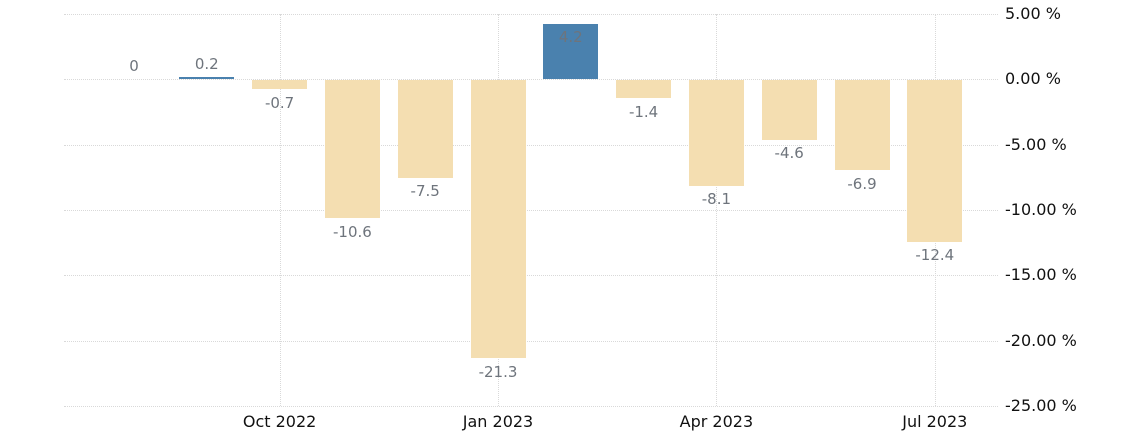 Image resolution: width=1130 pixels, height=437 pixels. Describe the element at coordinates (570, 37) in the screenshot. I see `bar-value-label: 4.2` at that location.